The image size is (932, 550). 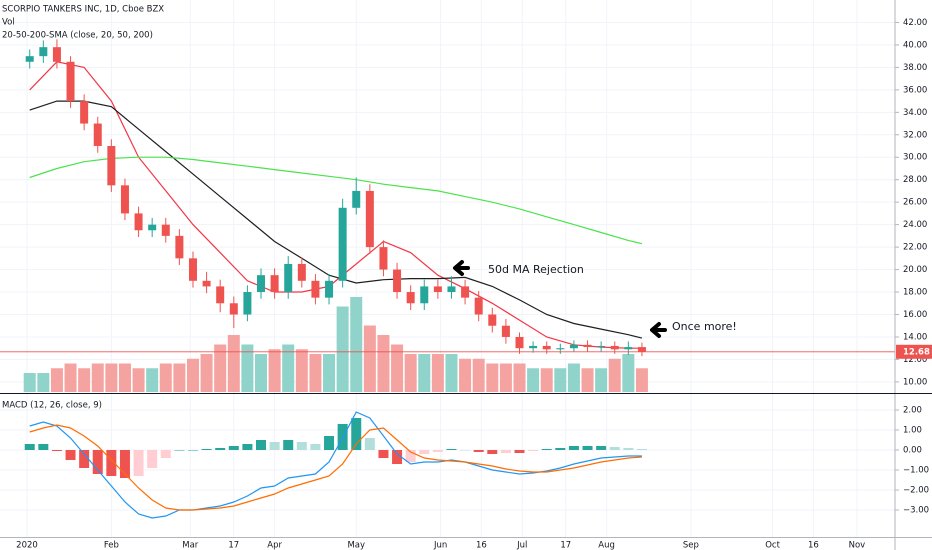 I want to click on x-tick-label: Mar, so click(x=190, y=545).